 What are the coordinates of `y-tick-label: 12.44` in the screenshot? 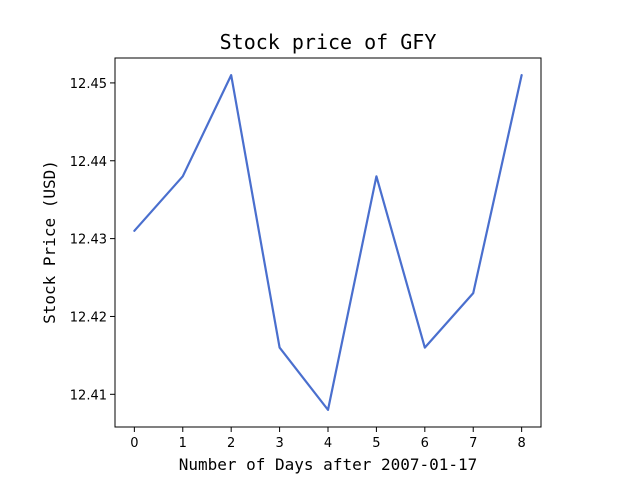 It's located at (88, 162).